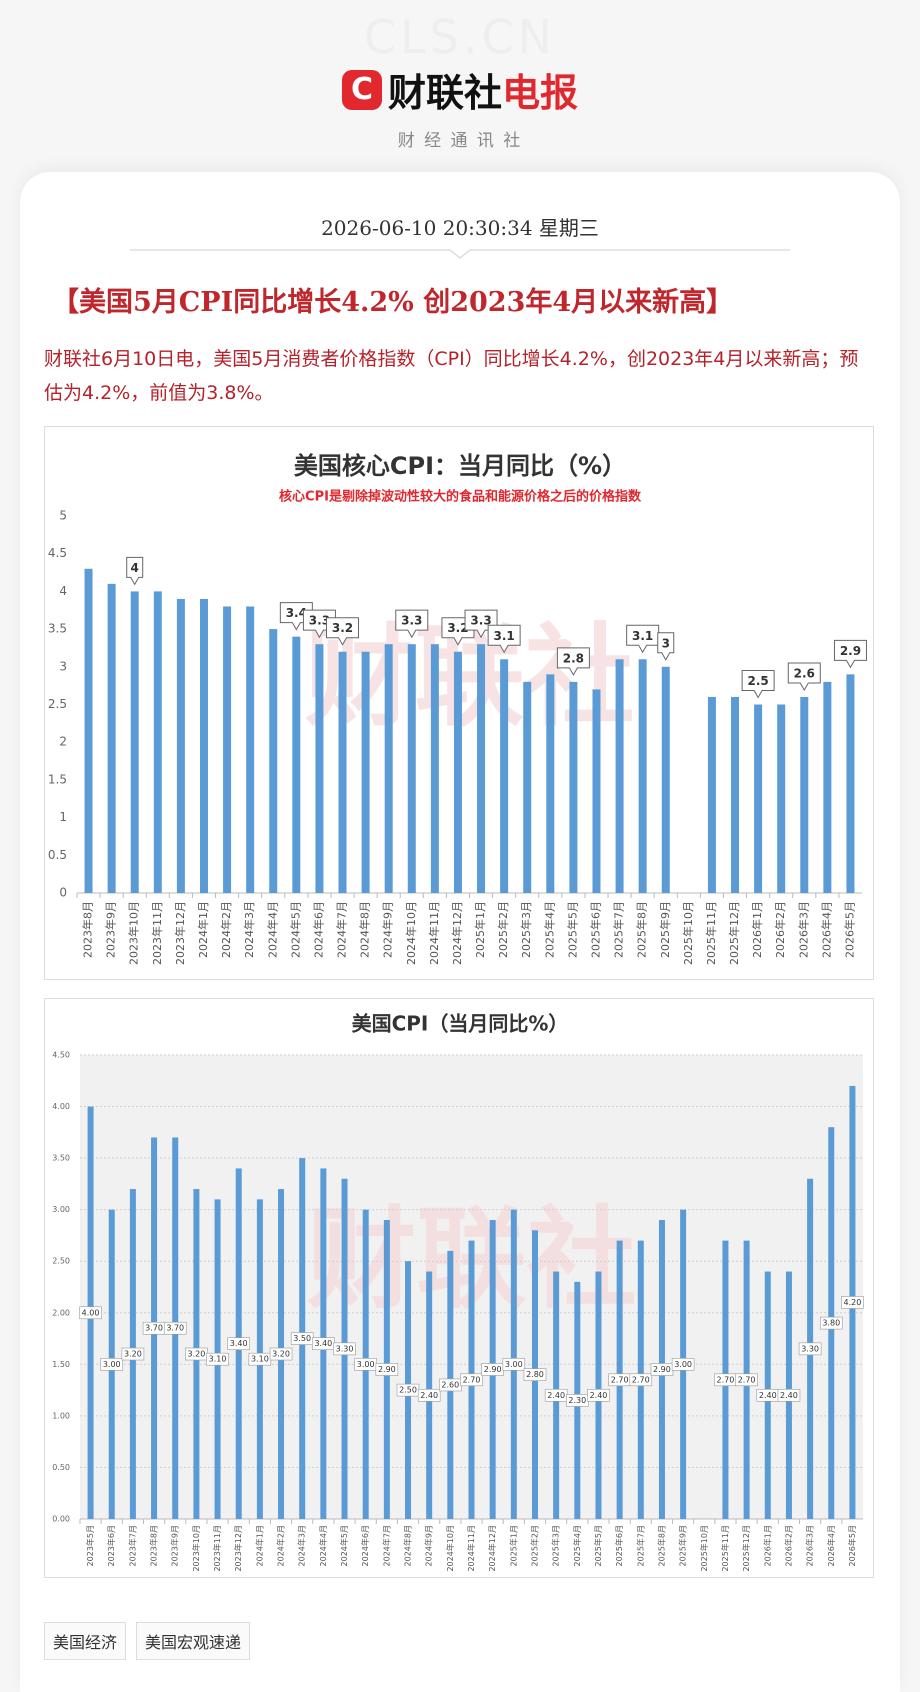  Describe the element at coordinates (849, 929) in the screenshot. I see `x-tick-label: 2026年5月` at that location.